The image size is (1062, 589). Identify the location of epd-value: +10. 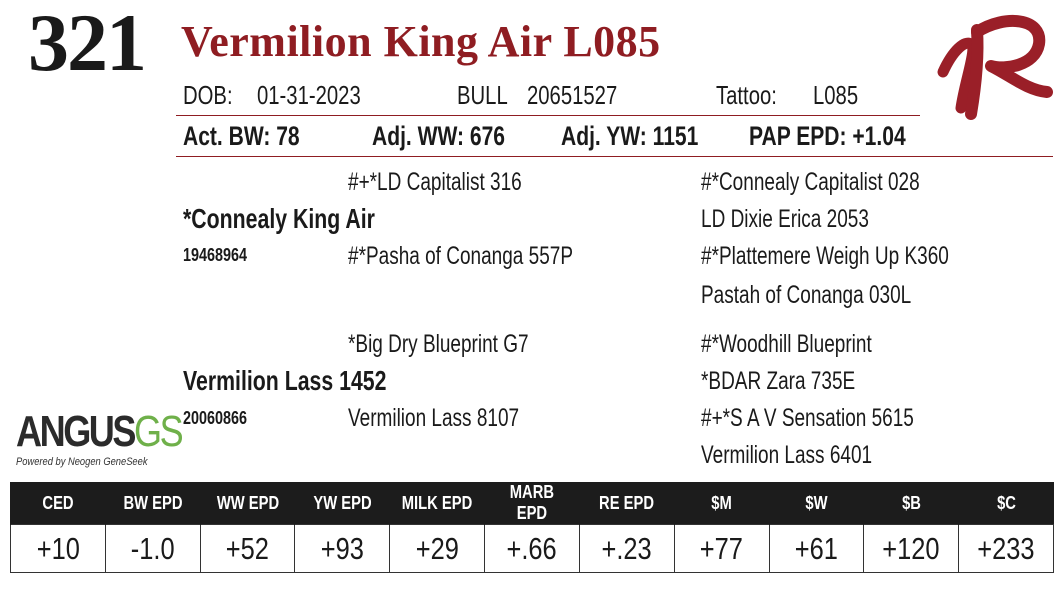
(58, 548).